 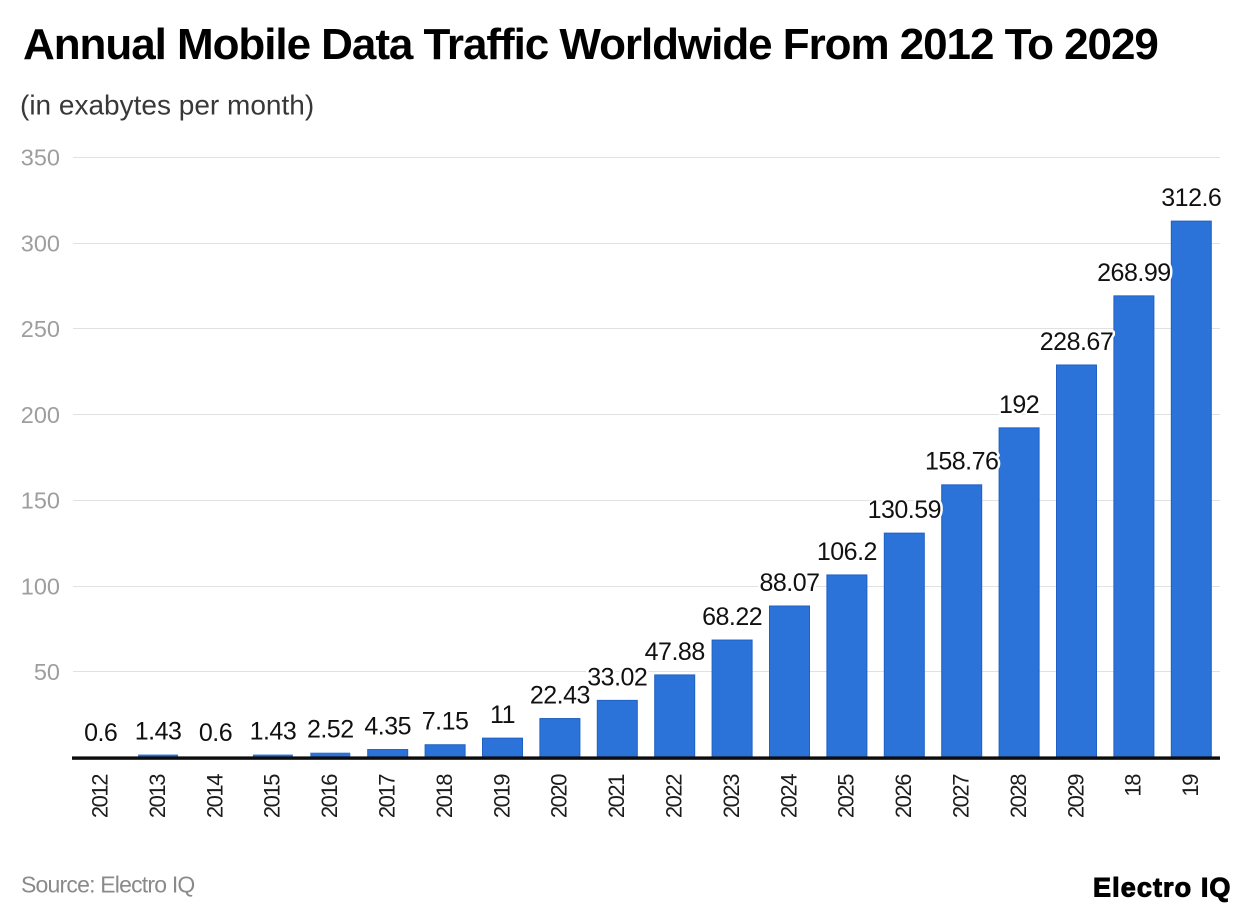 What do you see at coordinates (1075, 796) in the screenshot?
I see `svg-text: 2029` at bounding box center [1075, 796].